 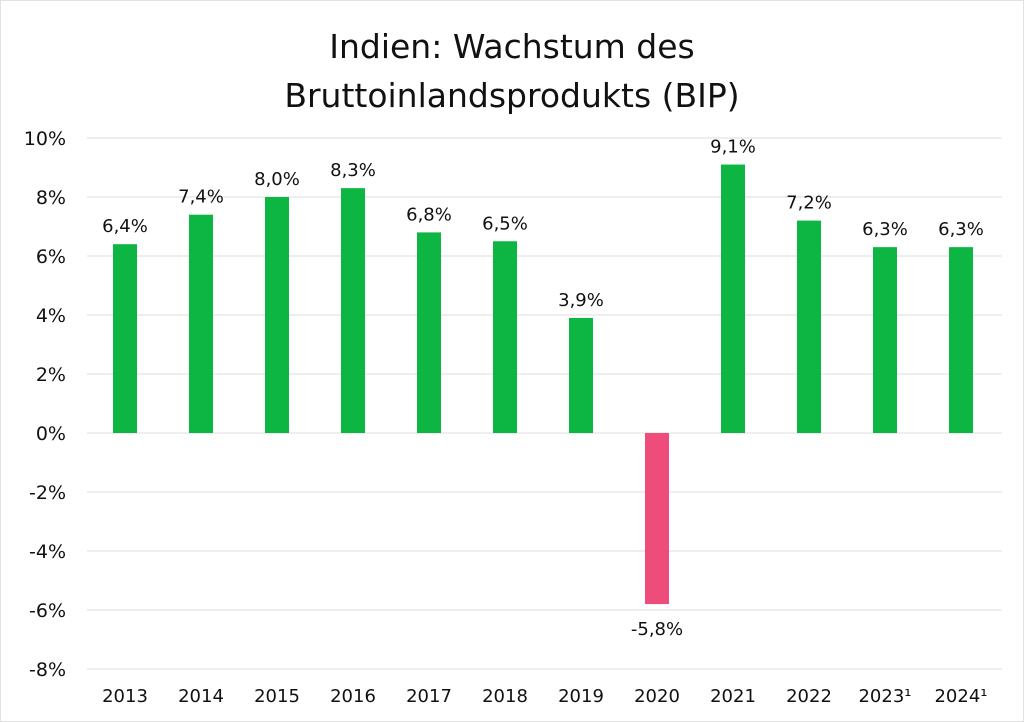 I want to click on x-tick-label: 2022, so click(x=809, y=696).